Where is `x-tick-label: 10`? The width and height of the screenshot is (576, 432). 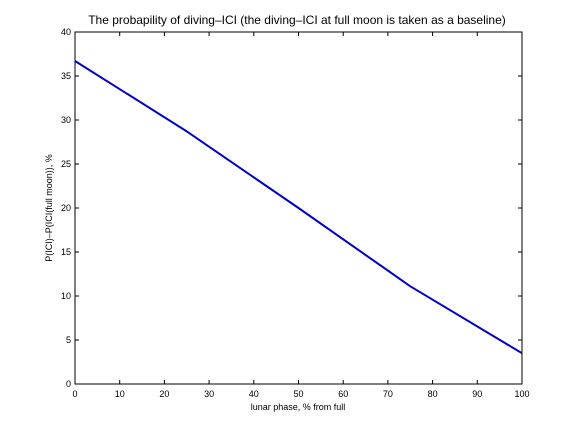
x-tick-label: 10 is located at coordinates (120, 394).